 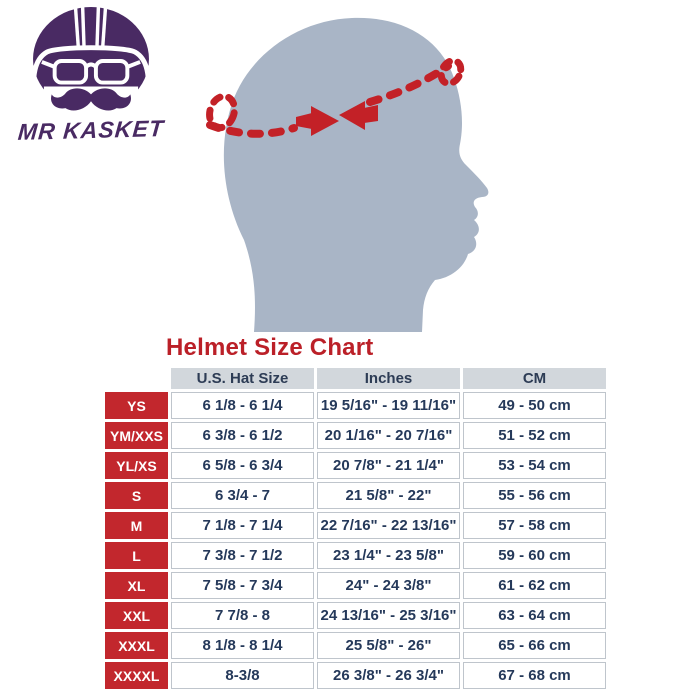 What do you see at coordinates (242, 525) in the screenshot?
I see `hat-size-cell: 7 1/8 - 7 1/4` at bounding box center [242, 525].